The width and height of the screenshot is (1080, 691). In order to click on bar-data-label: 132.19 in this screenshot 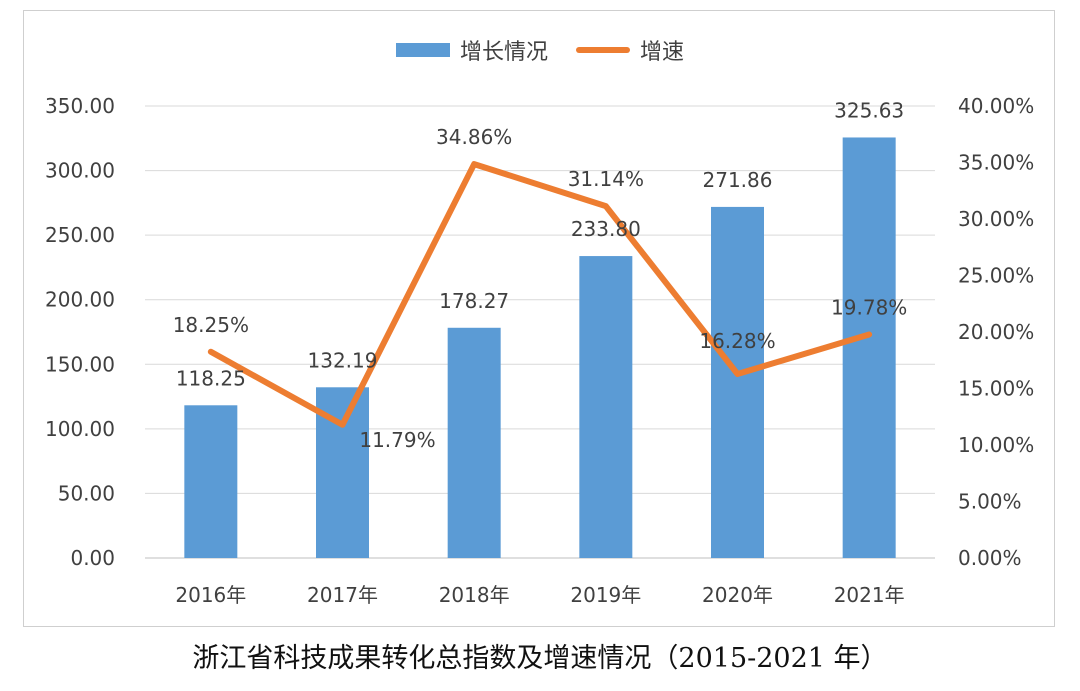, I will do `click(343, 360)`.